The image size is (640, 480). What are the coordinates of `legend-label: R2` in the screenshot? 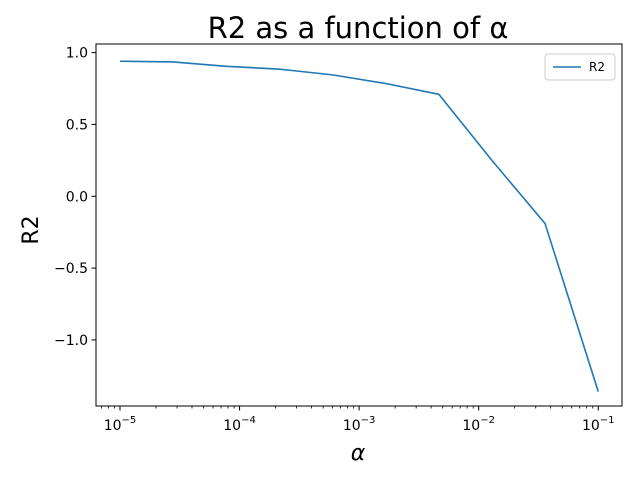 It's located at (597, 67).